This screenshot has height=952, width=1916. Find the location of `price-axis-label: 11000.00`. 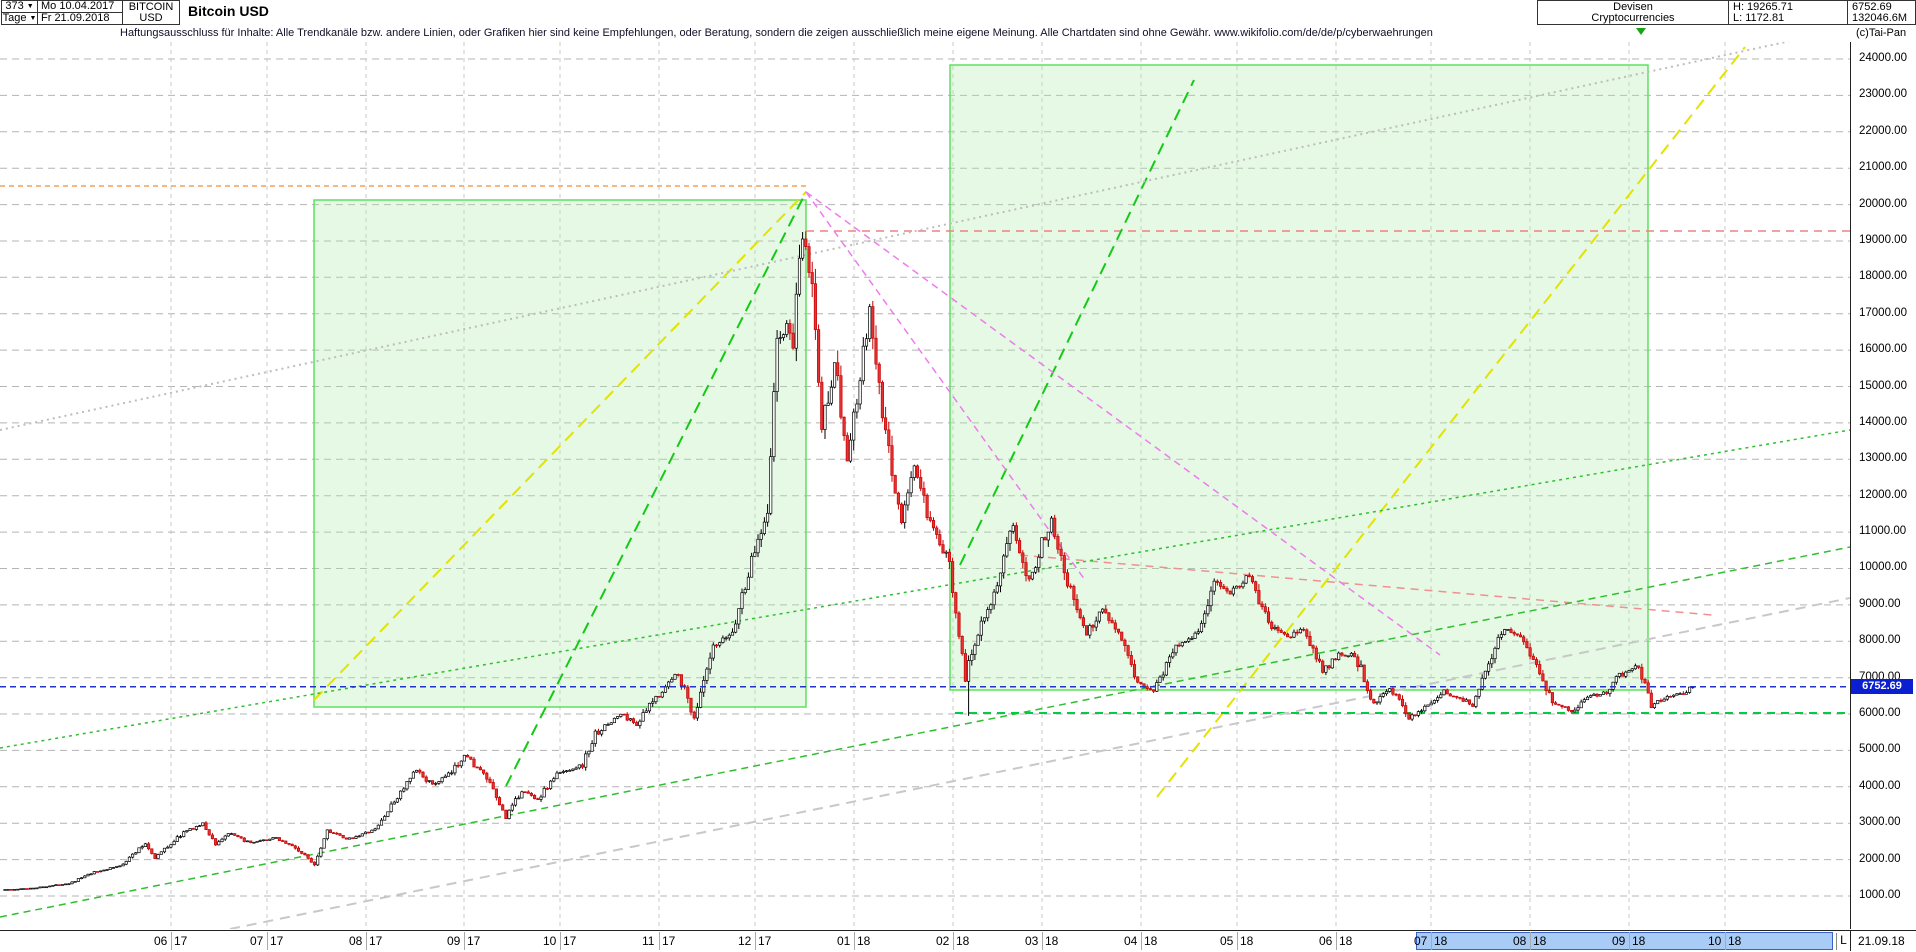

price-axis-label: 11000.00 is located at coordinates (1883, 531).